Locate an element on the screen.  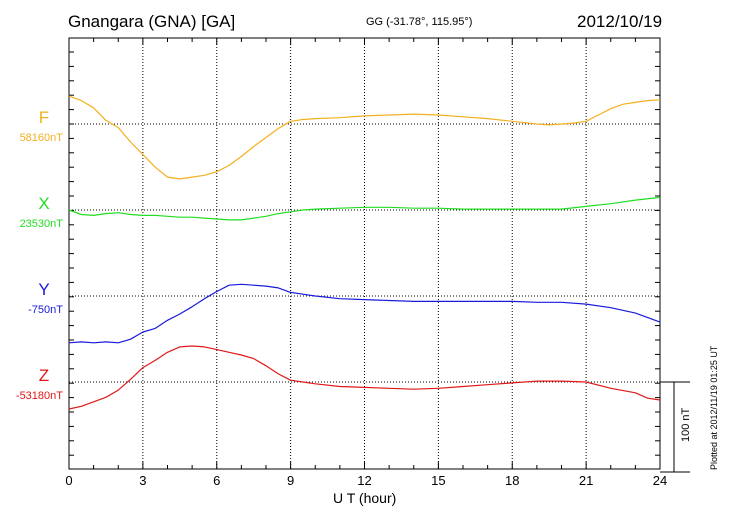
geographic-coordinates: GG (-31.78°, 115.95°) is located at coordinates (419, 22).